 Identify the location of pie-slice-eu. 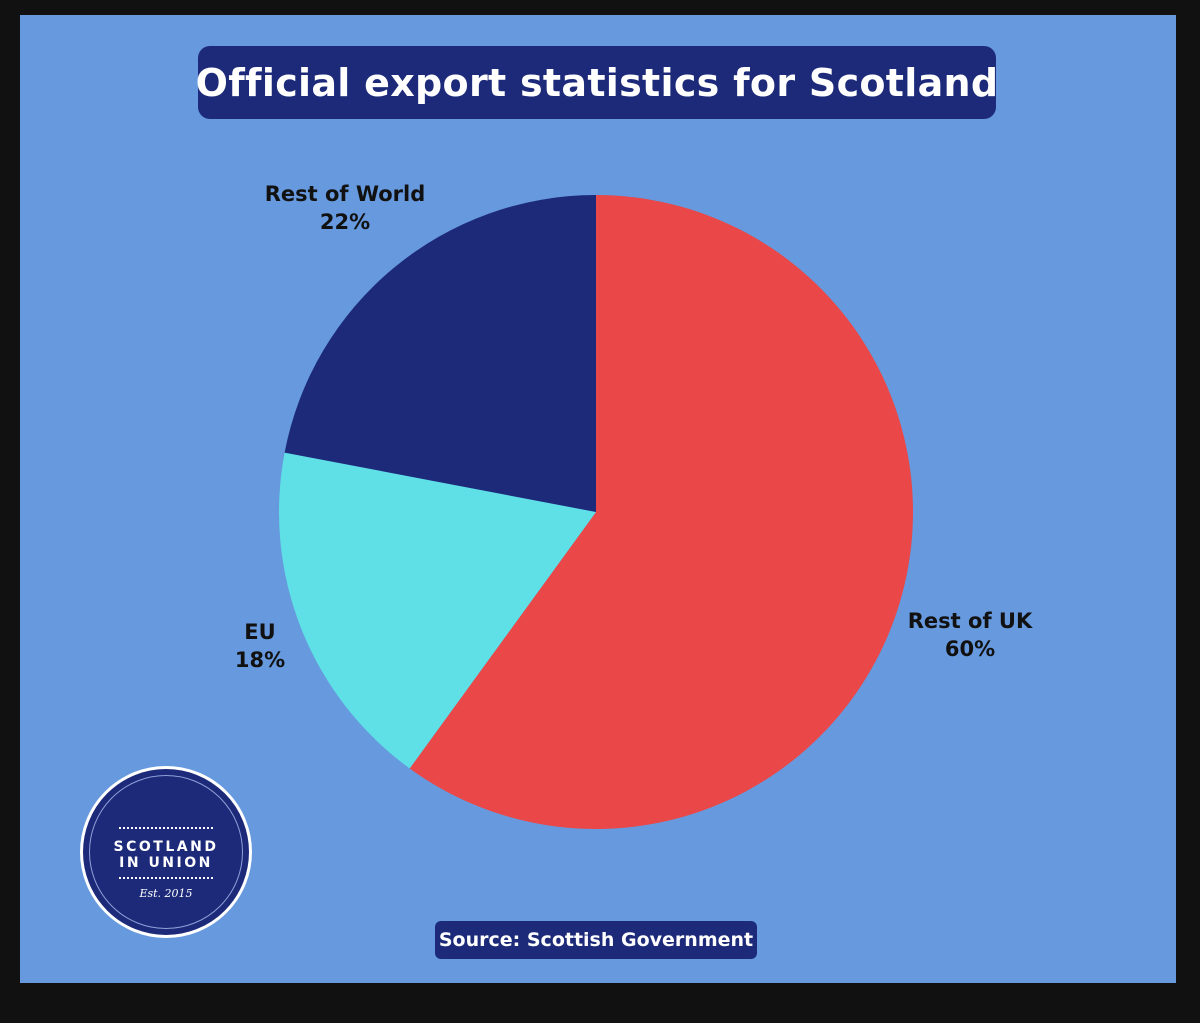
(437, 610).